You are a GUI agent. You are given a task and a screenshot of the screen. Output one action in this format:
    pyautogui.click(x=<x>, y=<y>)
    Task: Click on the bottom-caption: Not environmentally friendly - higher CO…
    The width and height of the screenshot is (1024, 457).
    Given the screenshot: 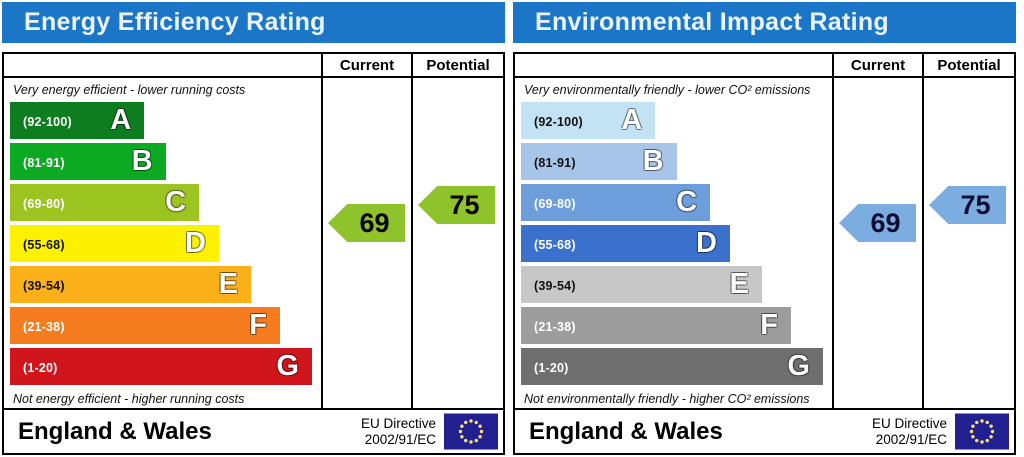 What is the action you would take?
    pyautogui.click(x=667, y=399)
    